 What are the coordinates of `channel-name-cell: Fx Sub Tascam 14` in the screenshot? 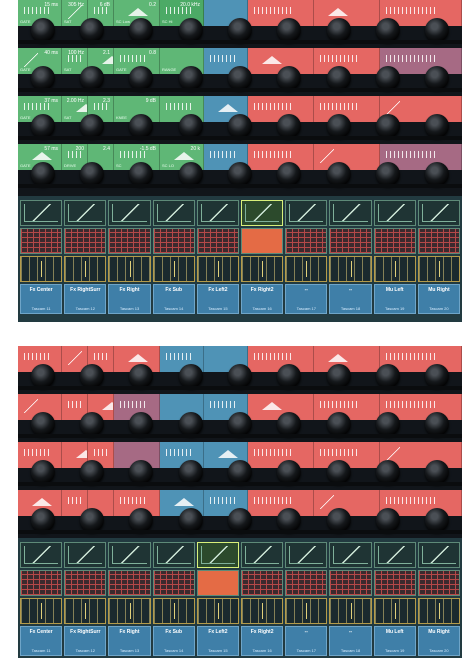 It's located at (173, 299).